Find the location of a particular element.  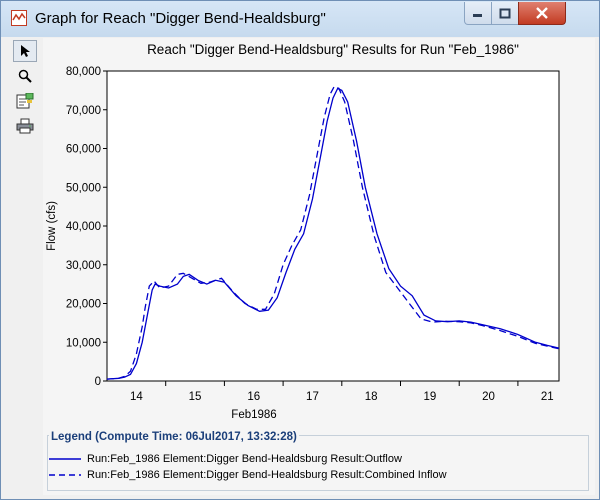

app-graph-icon is located at coordinates (19, 18).